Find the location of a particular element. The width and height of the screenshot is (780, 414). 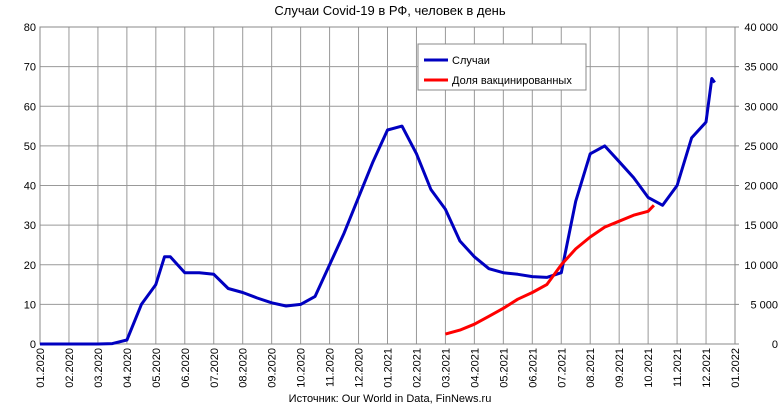

x-tick-label: 12.2020 is located at coordinates (360, 368).